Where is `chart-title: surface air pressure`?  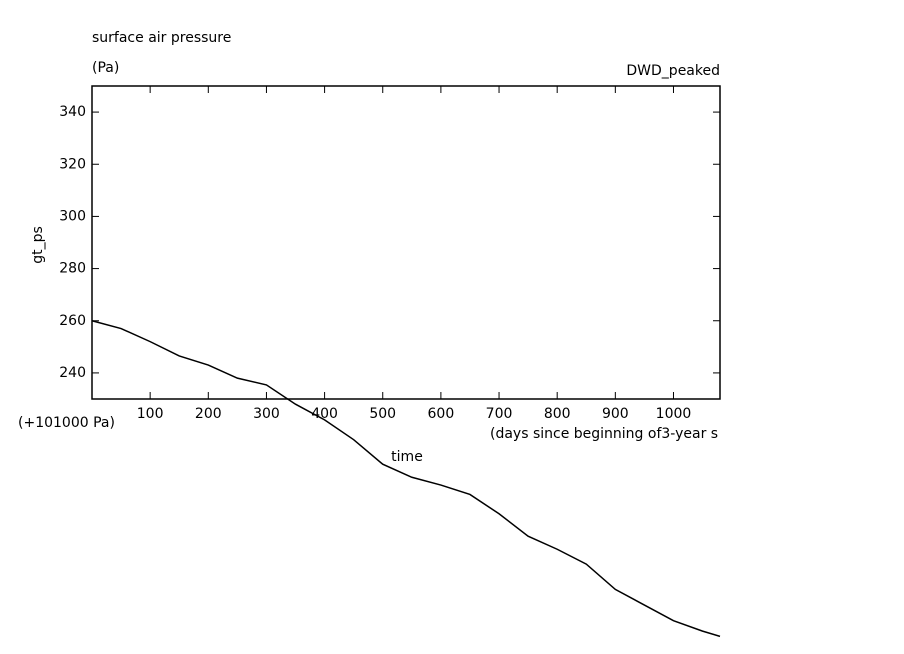
chart-title: surface air pressure is located at coordinates (161, 38).